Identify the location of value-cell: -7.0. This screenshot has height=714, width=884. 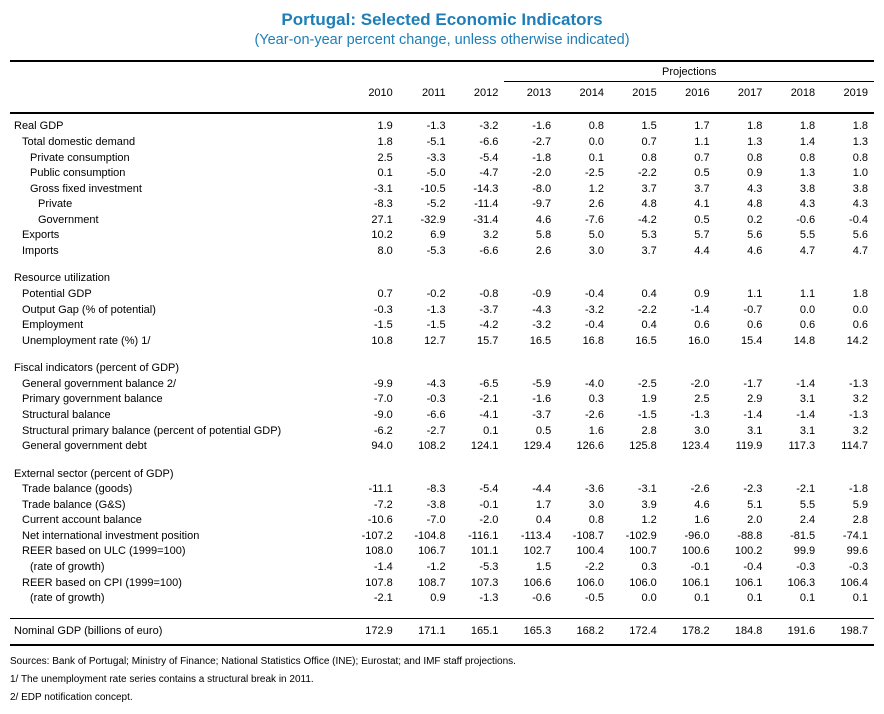
(383, 399).